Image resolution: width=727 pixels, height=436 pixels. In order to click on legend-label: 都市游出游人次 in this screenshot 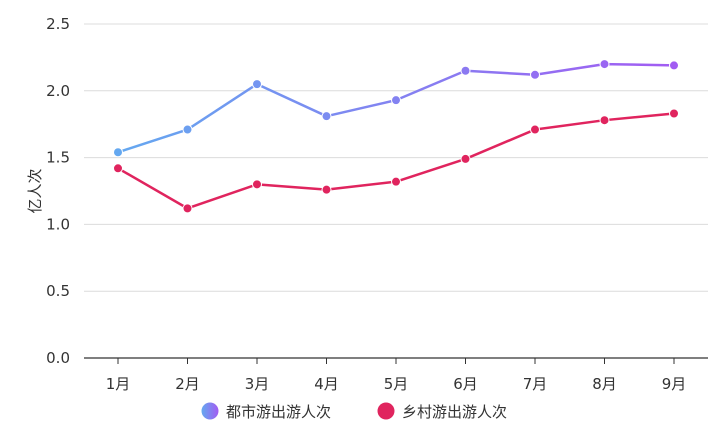, I will do `click(278, 412)`.